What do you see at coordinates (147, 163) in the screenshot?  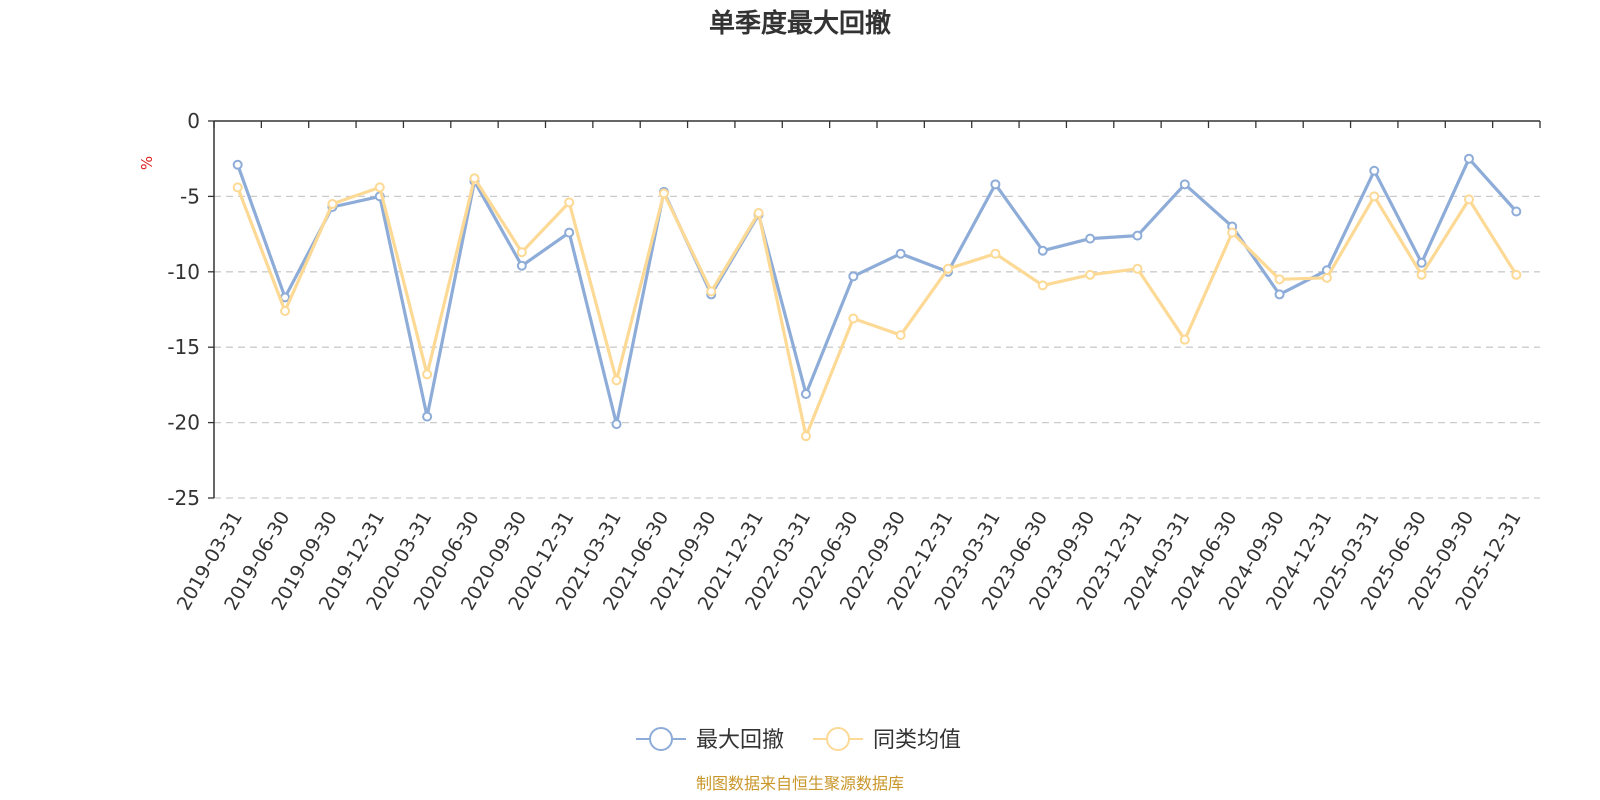 I see `y-axis-unit: %` at bounding box center [147, 163].